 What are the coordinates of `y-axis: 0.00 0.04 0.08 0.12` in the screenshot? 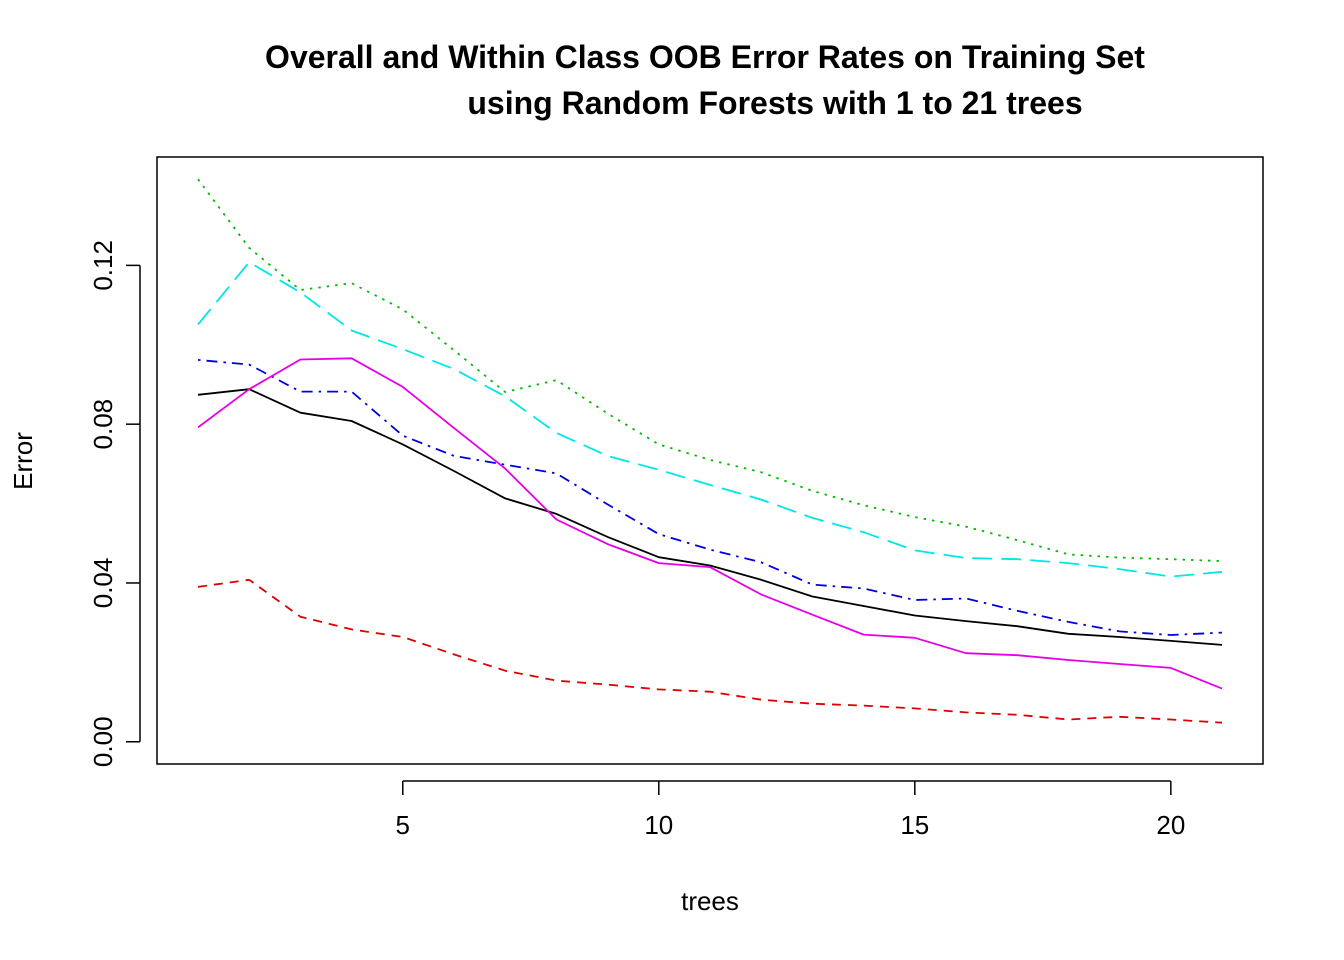 It's located at (114, 503).